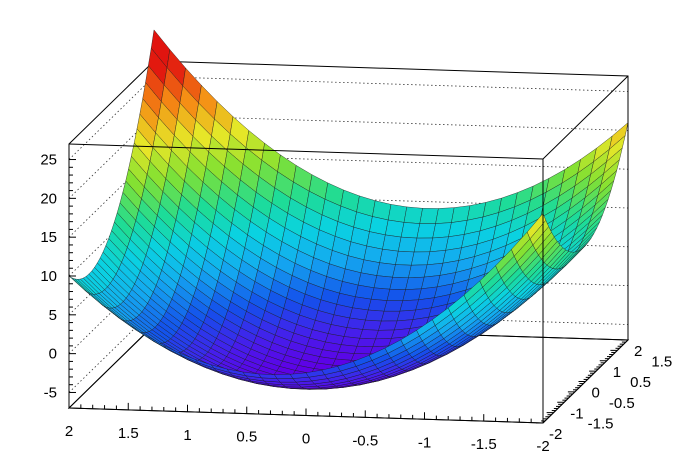 The image size is (696, 472). What do you see at coordinates (617, 372) in the screenshot?
I see `y-tick-label: 1` at bounding box center [617, 372].